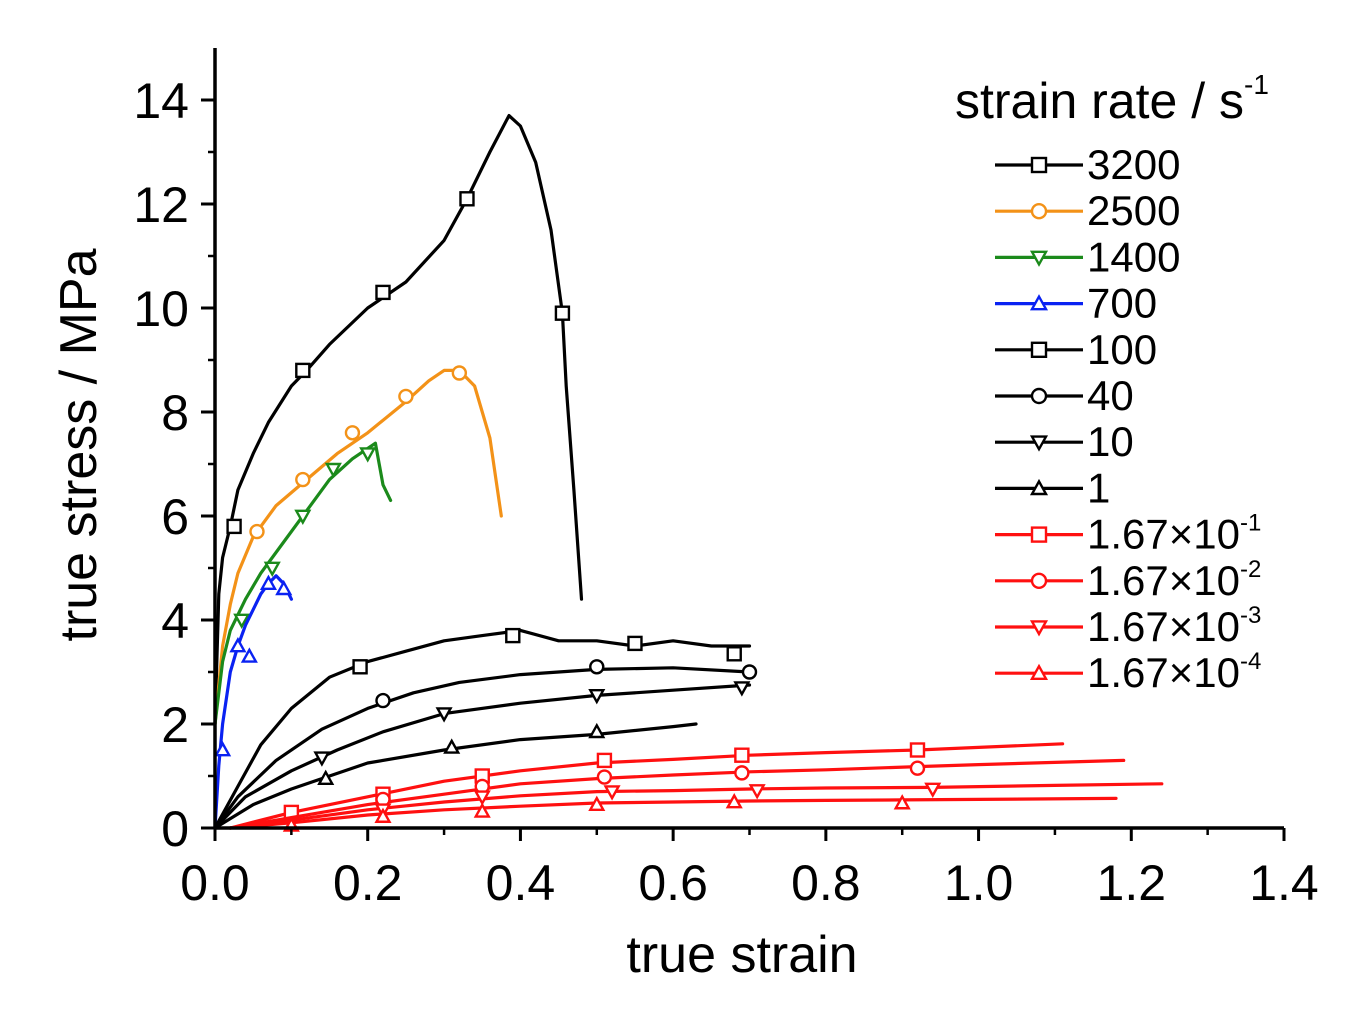 This screenshot has width=1351, height=1032. Describe the element at coordinates (979, 883) in the screenshot. I see `x-tick-label-5: 1.0` at that location.